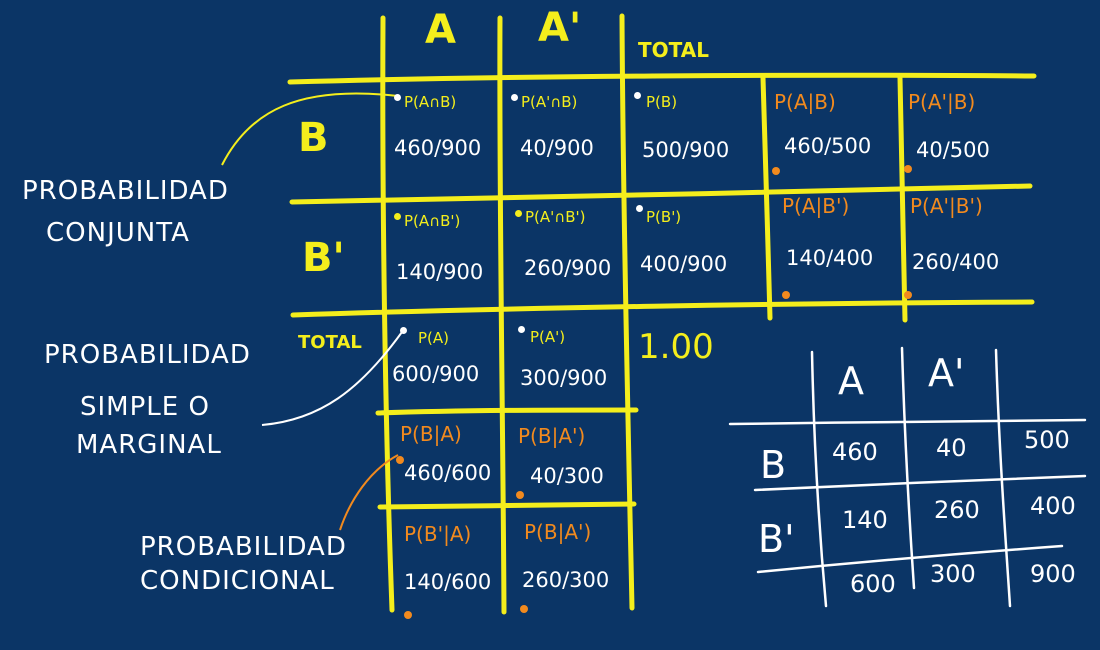 This screenshot has width=1100, height=650. I want to click on value-p-b-given-a: 460/600, so click(448, 473).